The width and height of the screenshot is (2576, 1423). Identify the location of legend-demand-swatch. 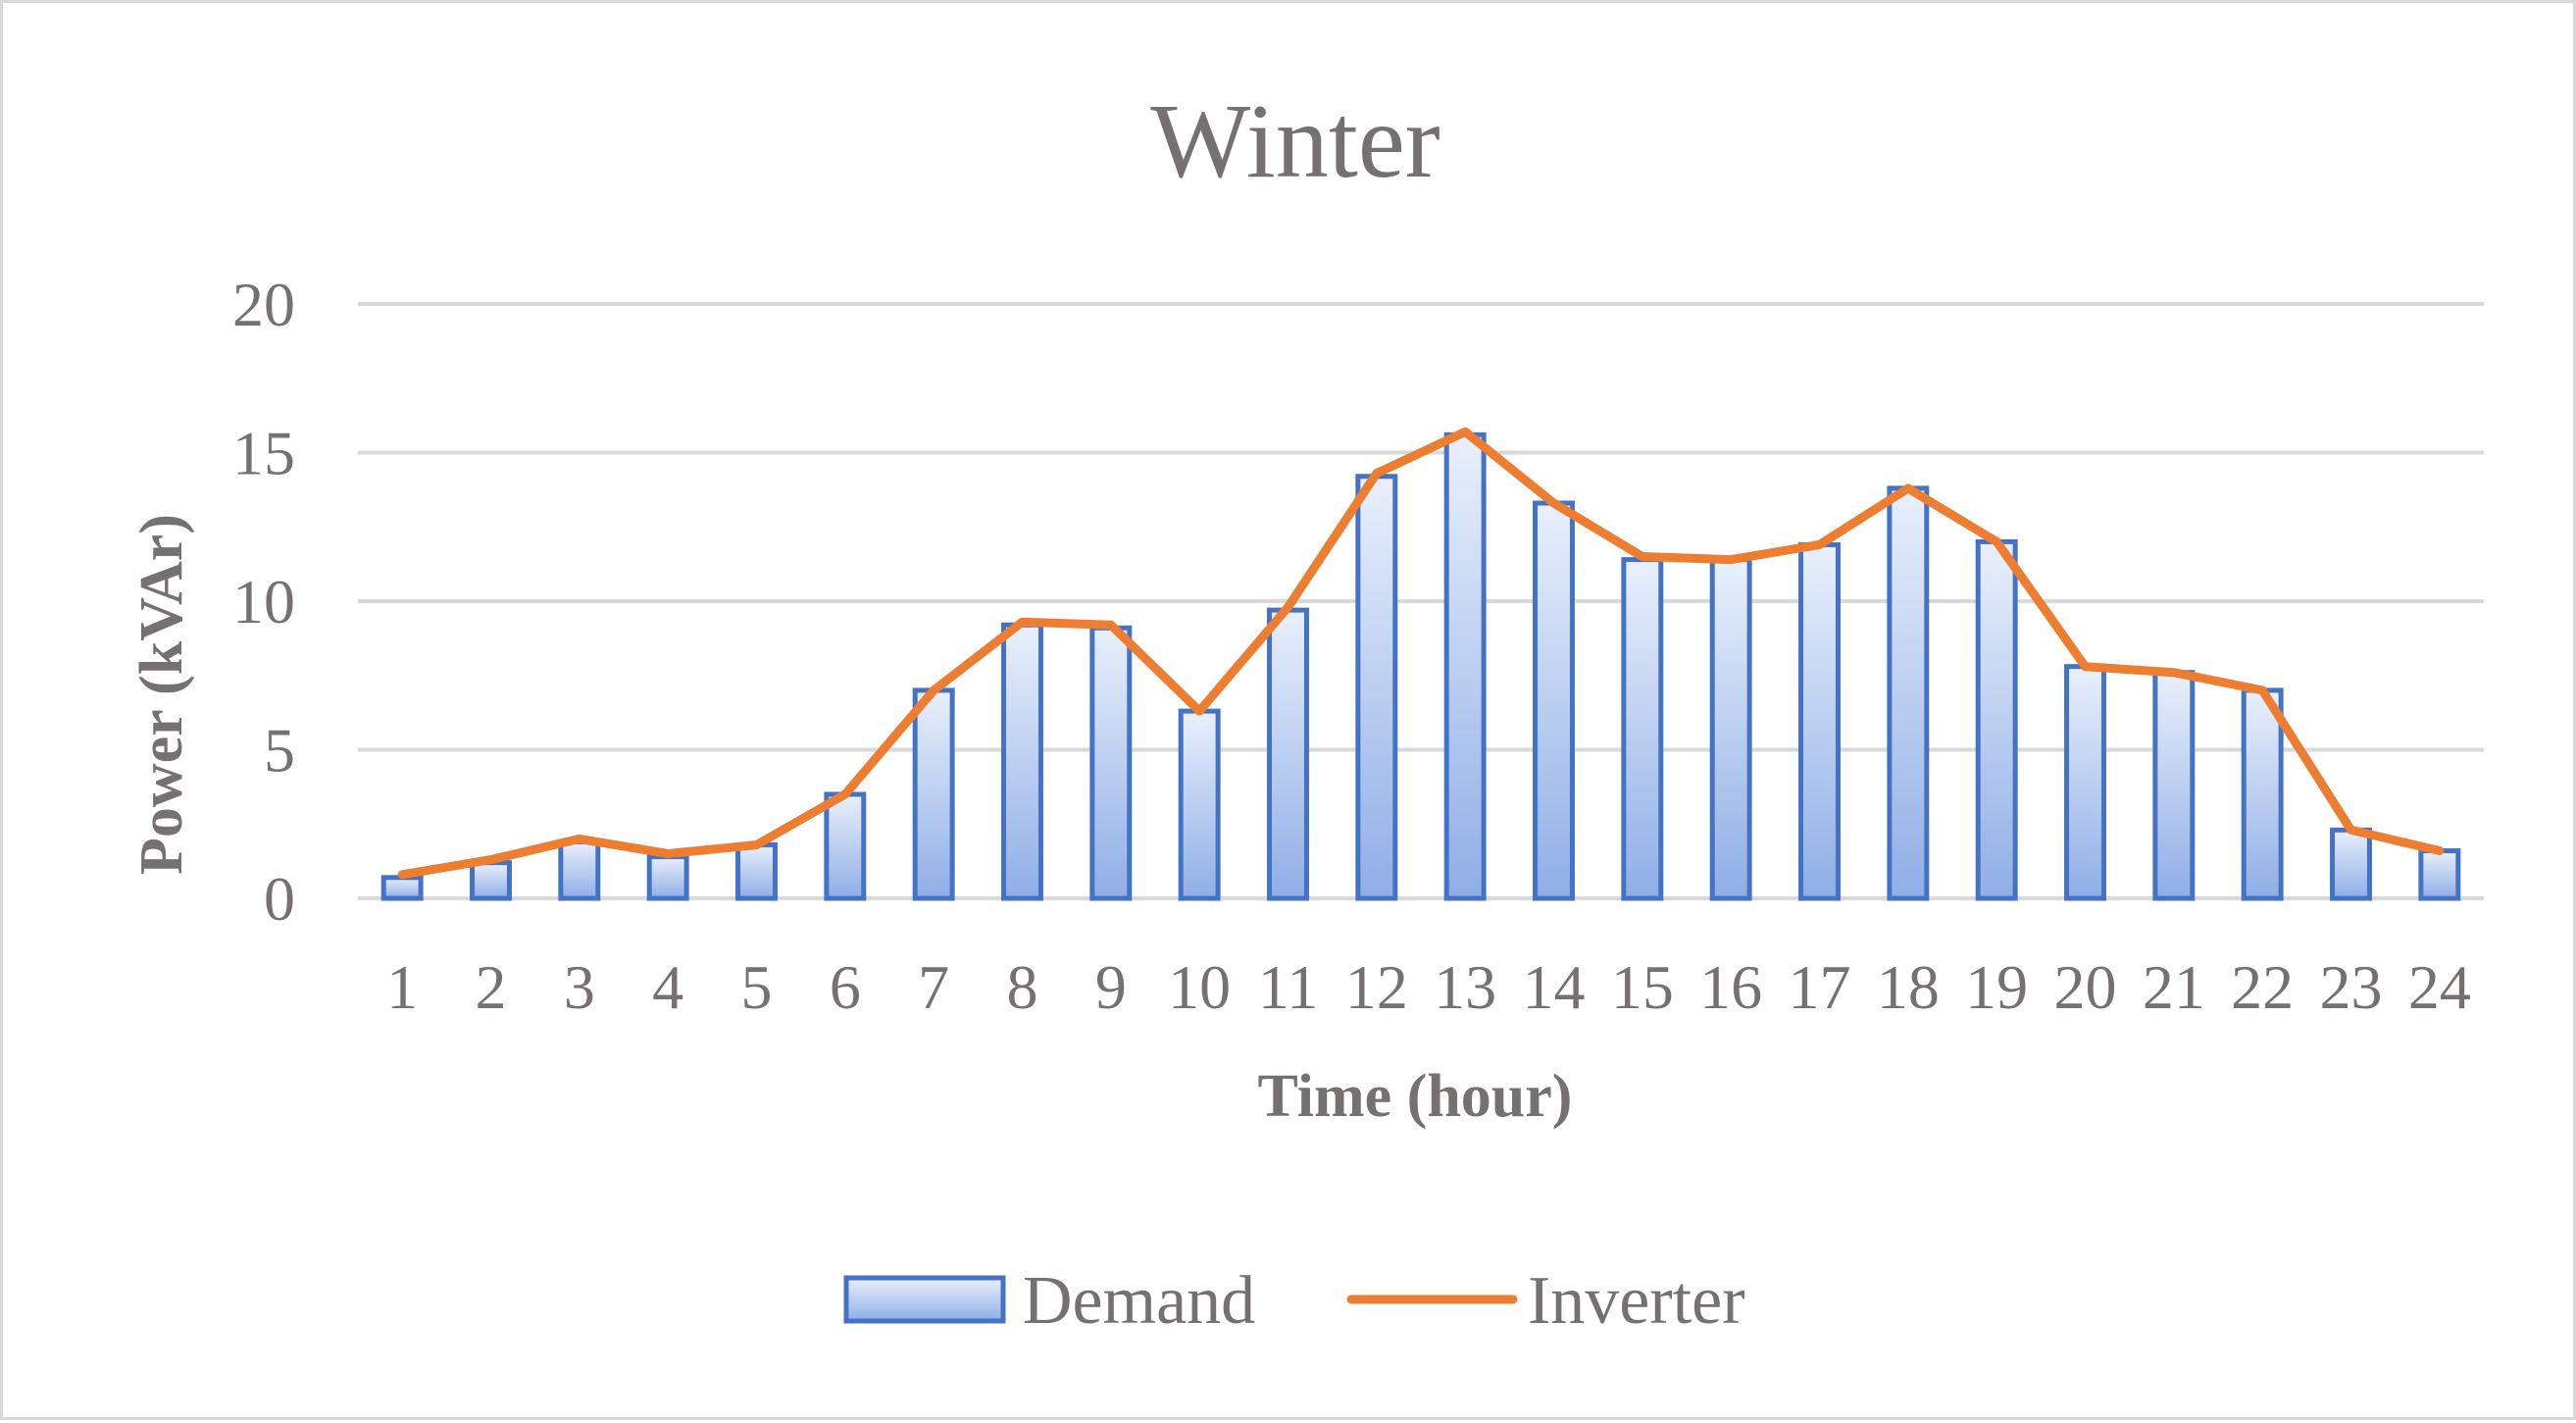
(925, 1299).